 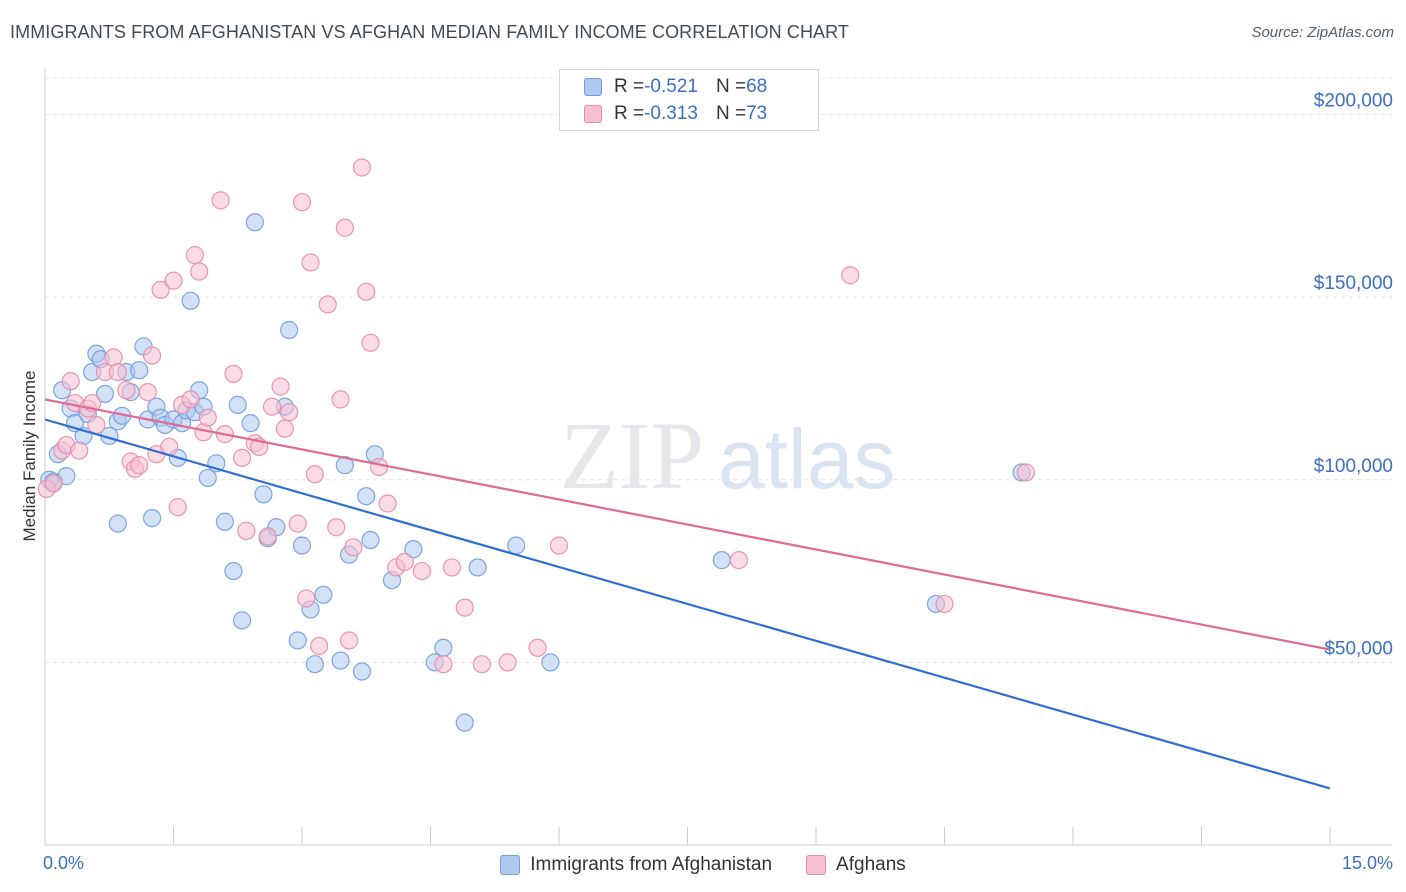 I want to click on legend-r-value: -0.521, so click(x=671, y=86).